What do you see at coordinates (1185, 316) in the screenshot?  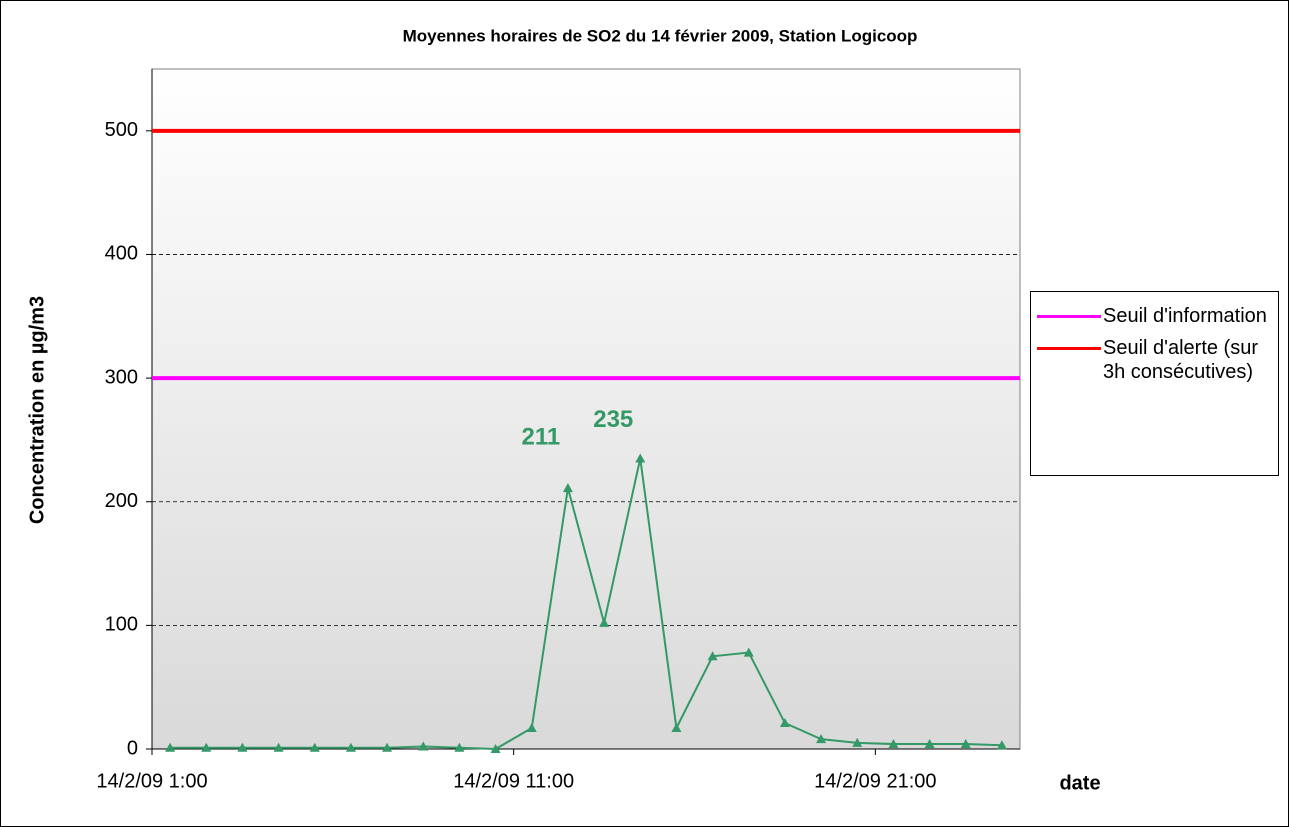 I see `legend-label: Seuil d'information` at bounding box center [1185, 316].